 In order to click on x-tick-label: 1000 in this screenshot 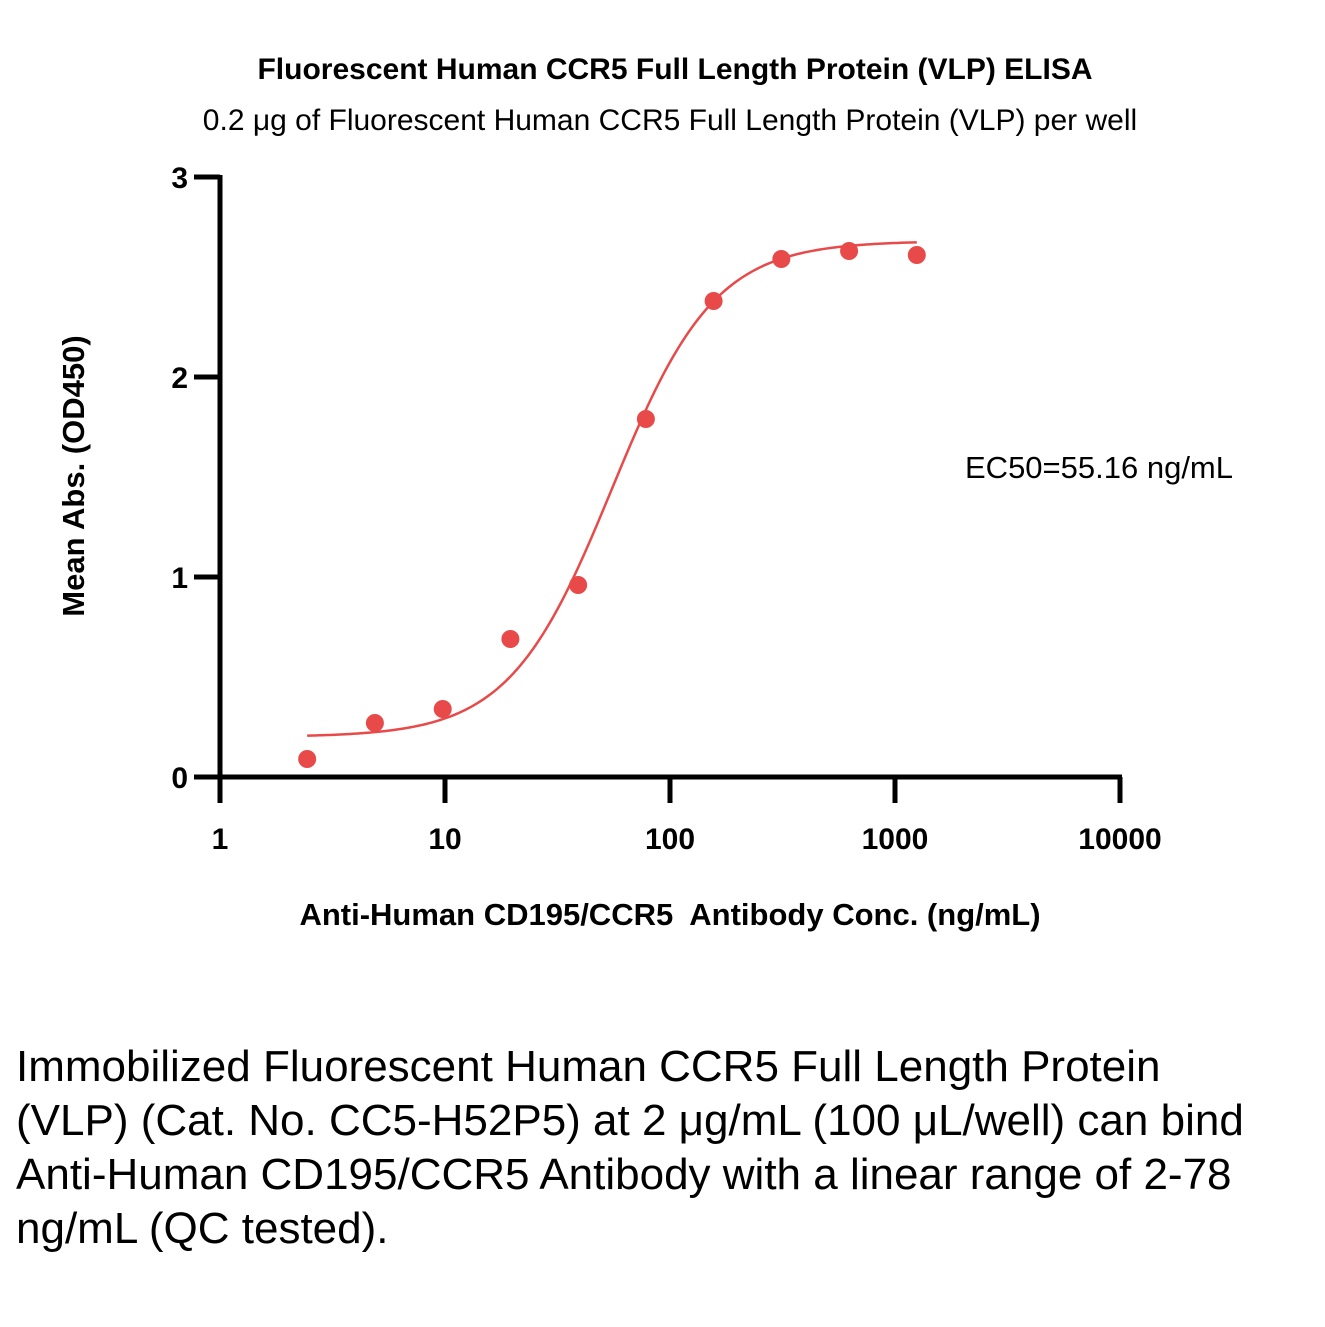, I will do `click(895, 839)`.